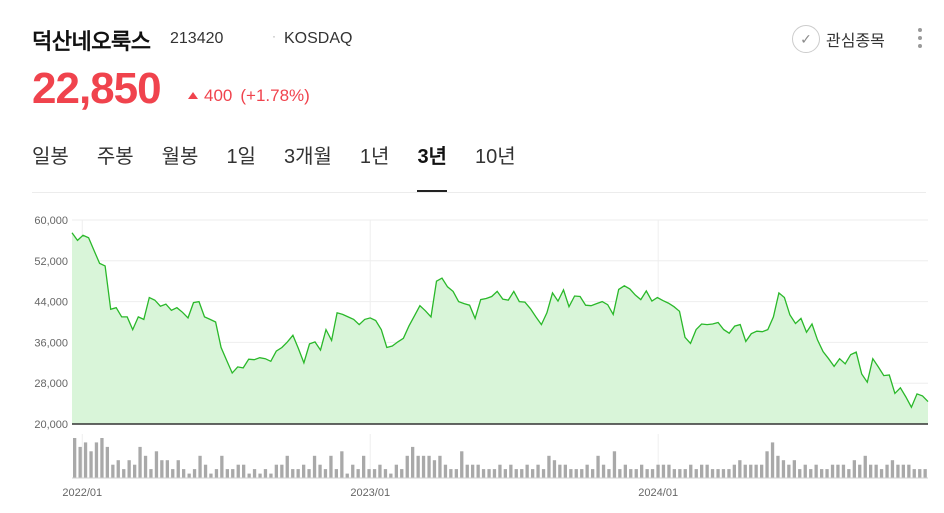 Image resolution: width=944 pixels, height=513 pixels. I want to click on stock-code: 213420, so click(197, 38).